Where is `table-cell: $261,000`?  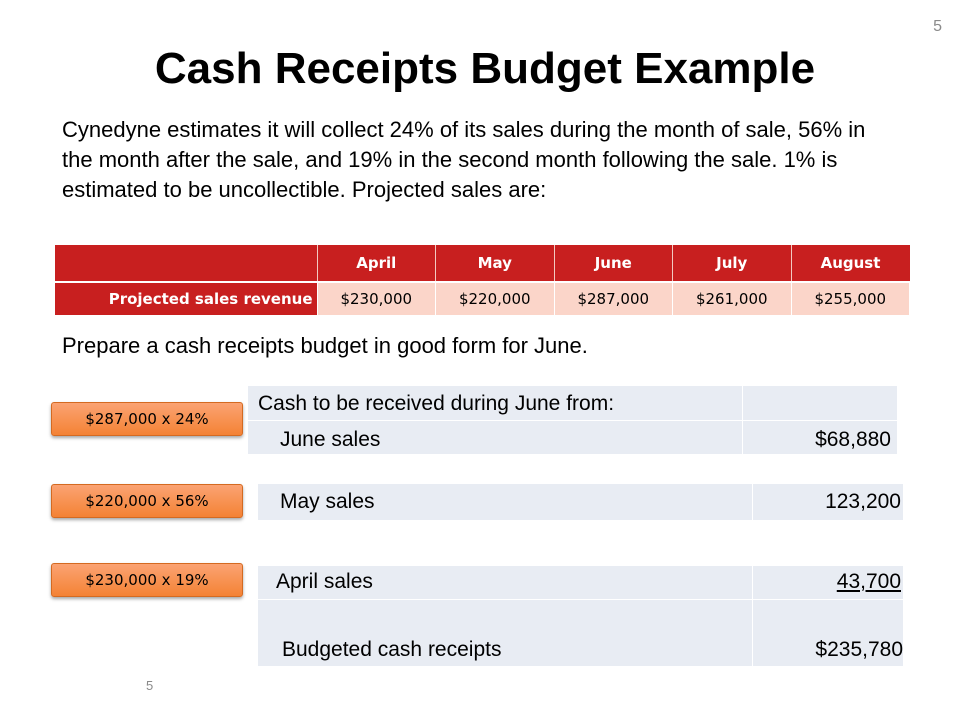 table-cell: $261,000 is located at coordinates (732, 298).